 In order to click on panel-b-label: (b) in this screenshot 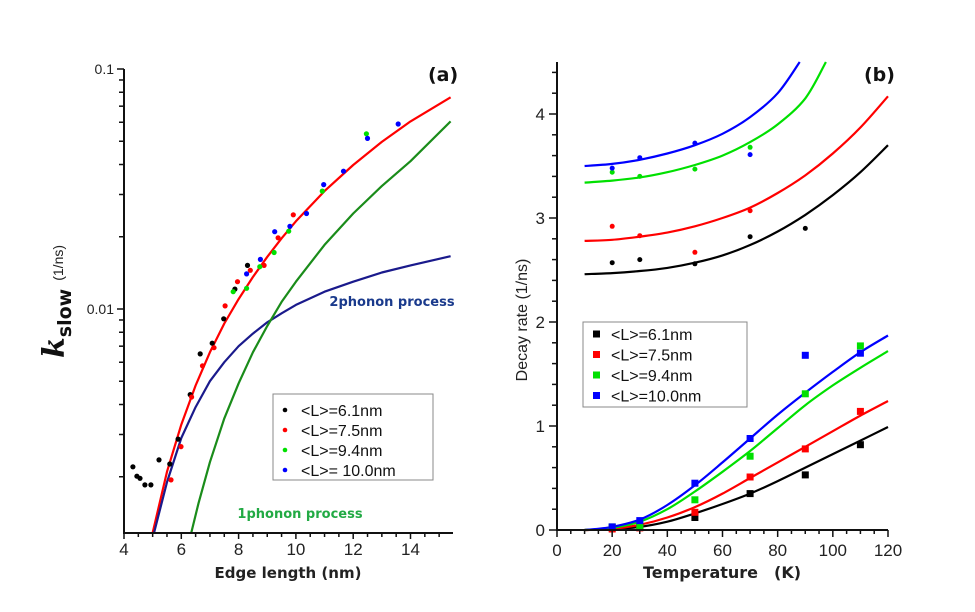, I will do `click(879, 75)`.